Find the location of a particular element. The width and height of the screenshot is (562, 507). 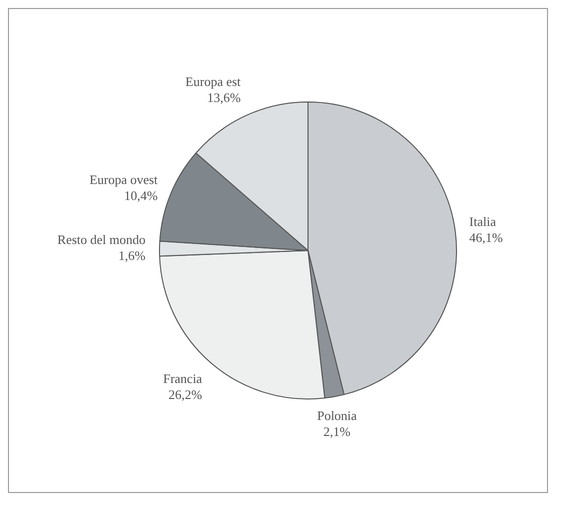

data-label: 2,1% is located at coordinates (337, 431).